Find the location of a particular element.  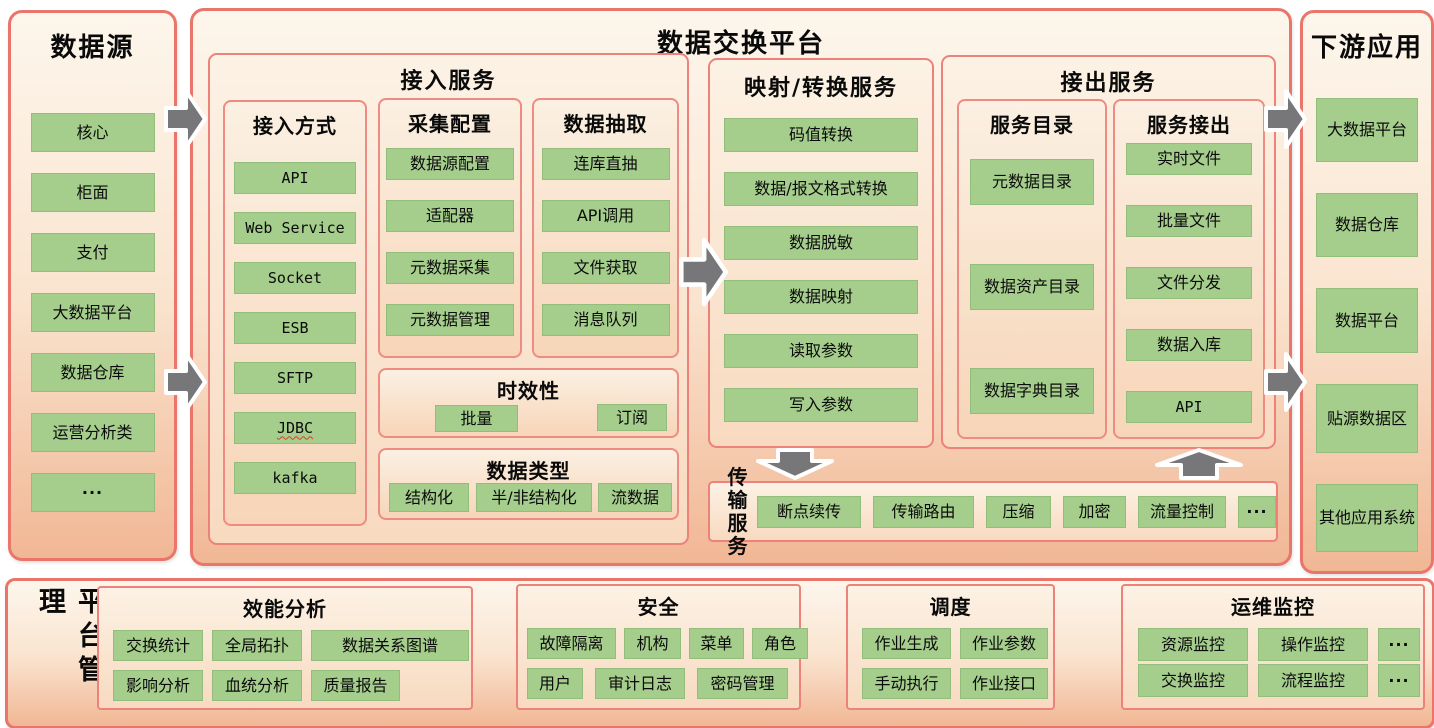

list-item: 数据字典目录 is located at coordinates (1032, 391).